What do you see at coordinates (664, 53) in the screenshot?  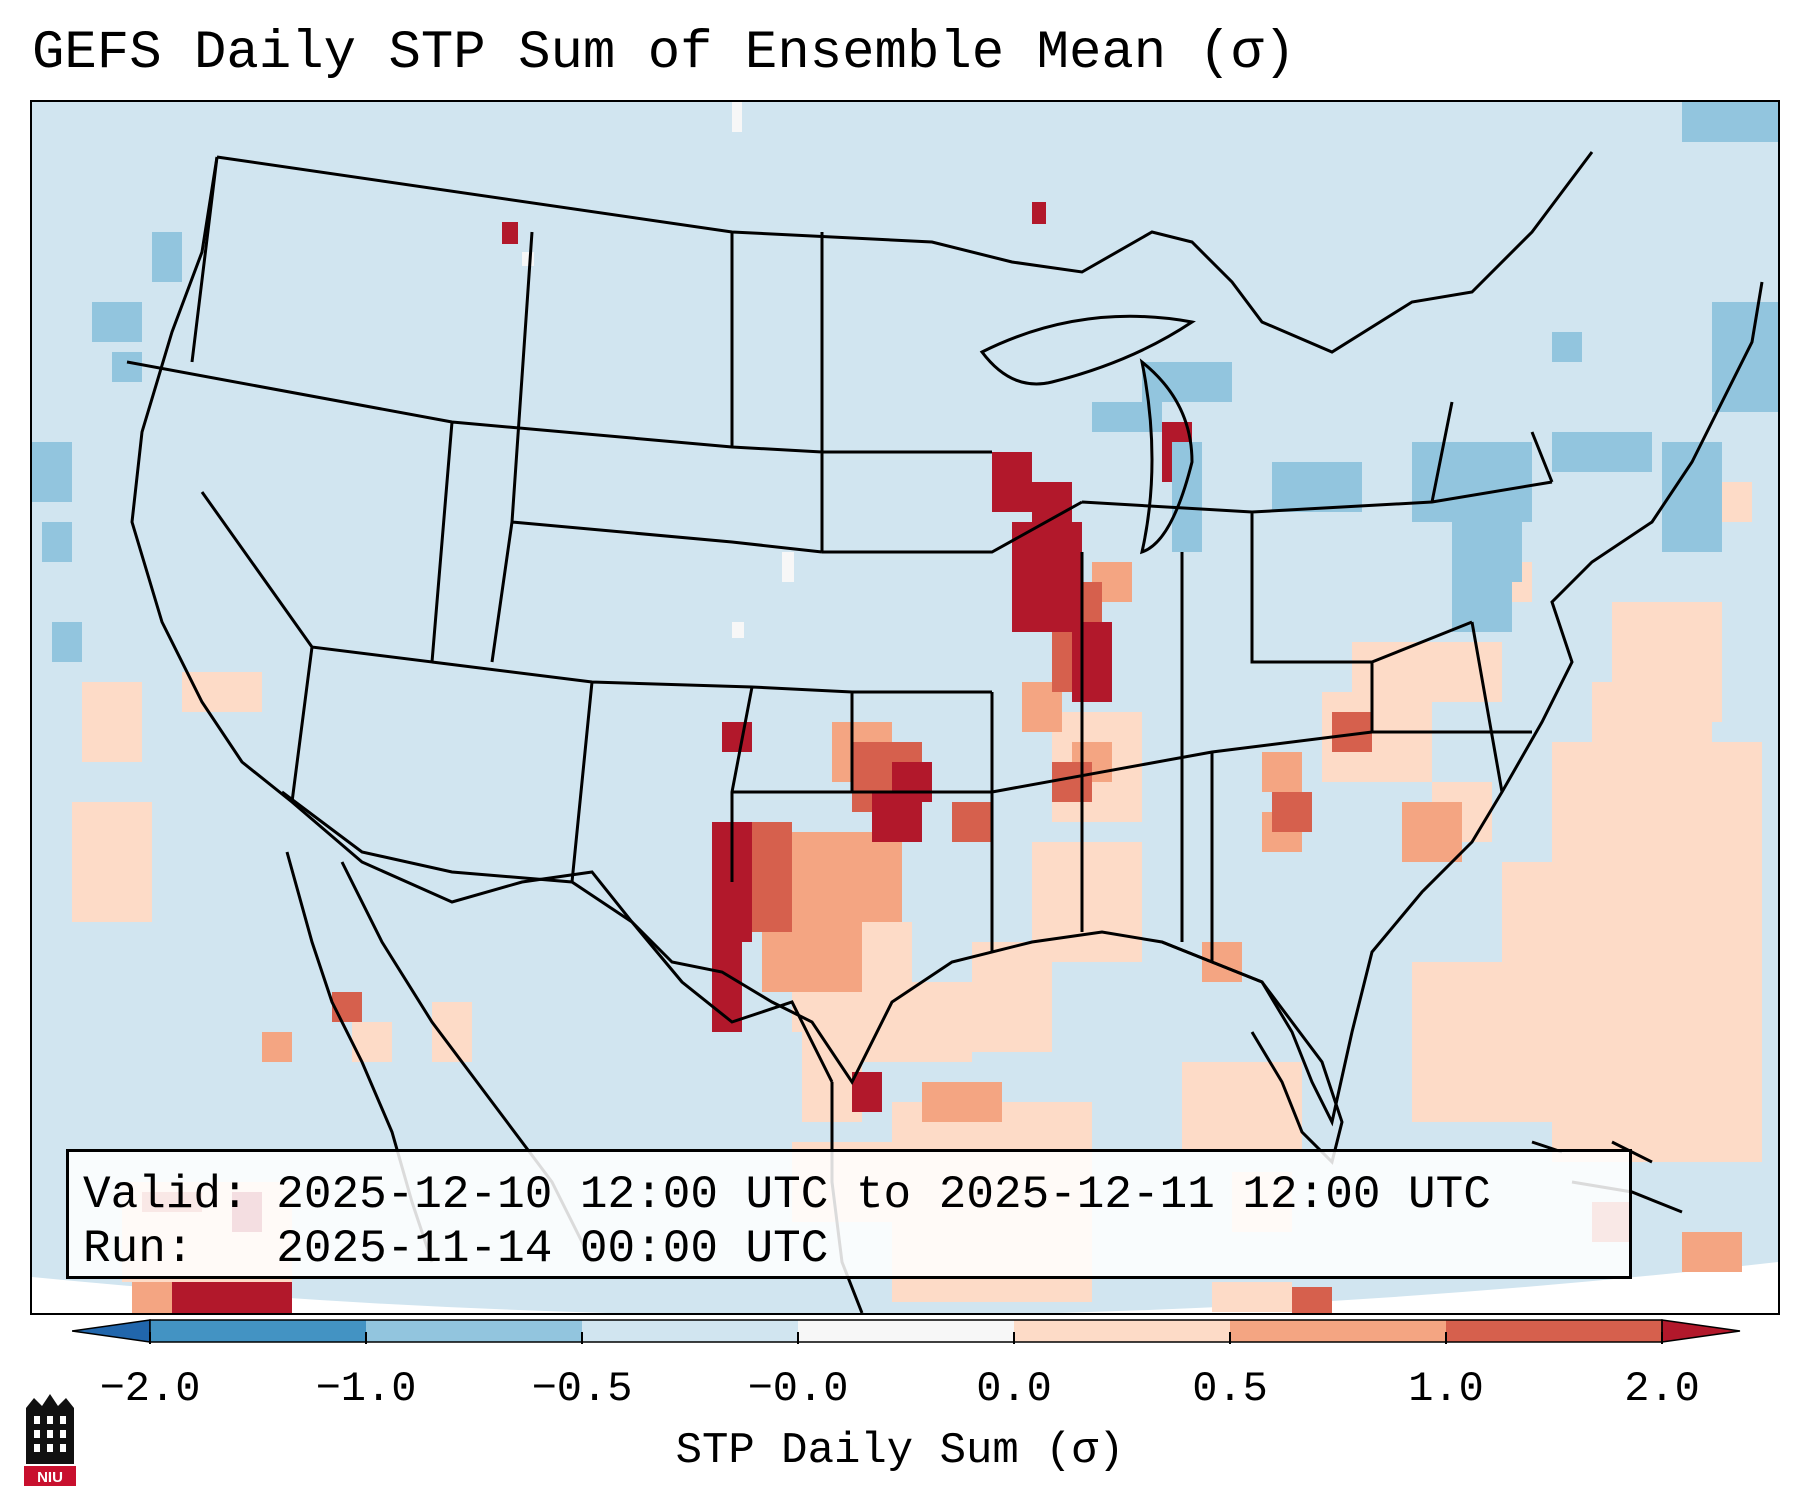 I see `chart-title: GEFS Daily STP Sum of Ensemble Mean (σ)` at bounding box center [664, 53].